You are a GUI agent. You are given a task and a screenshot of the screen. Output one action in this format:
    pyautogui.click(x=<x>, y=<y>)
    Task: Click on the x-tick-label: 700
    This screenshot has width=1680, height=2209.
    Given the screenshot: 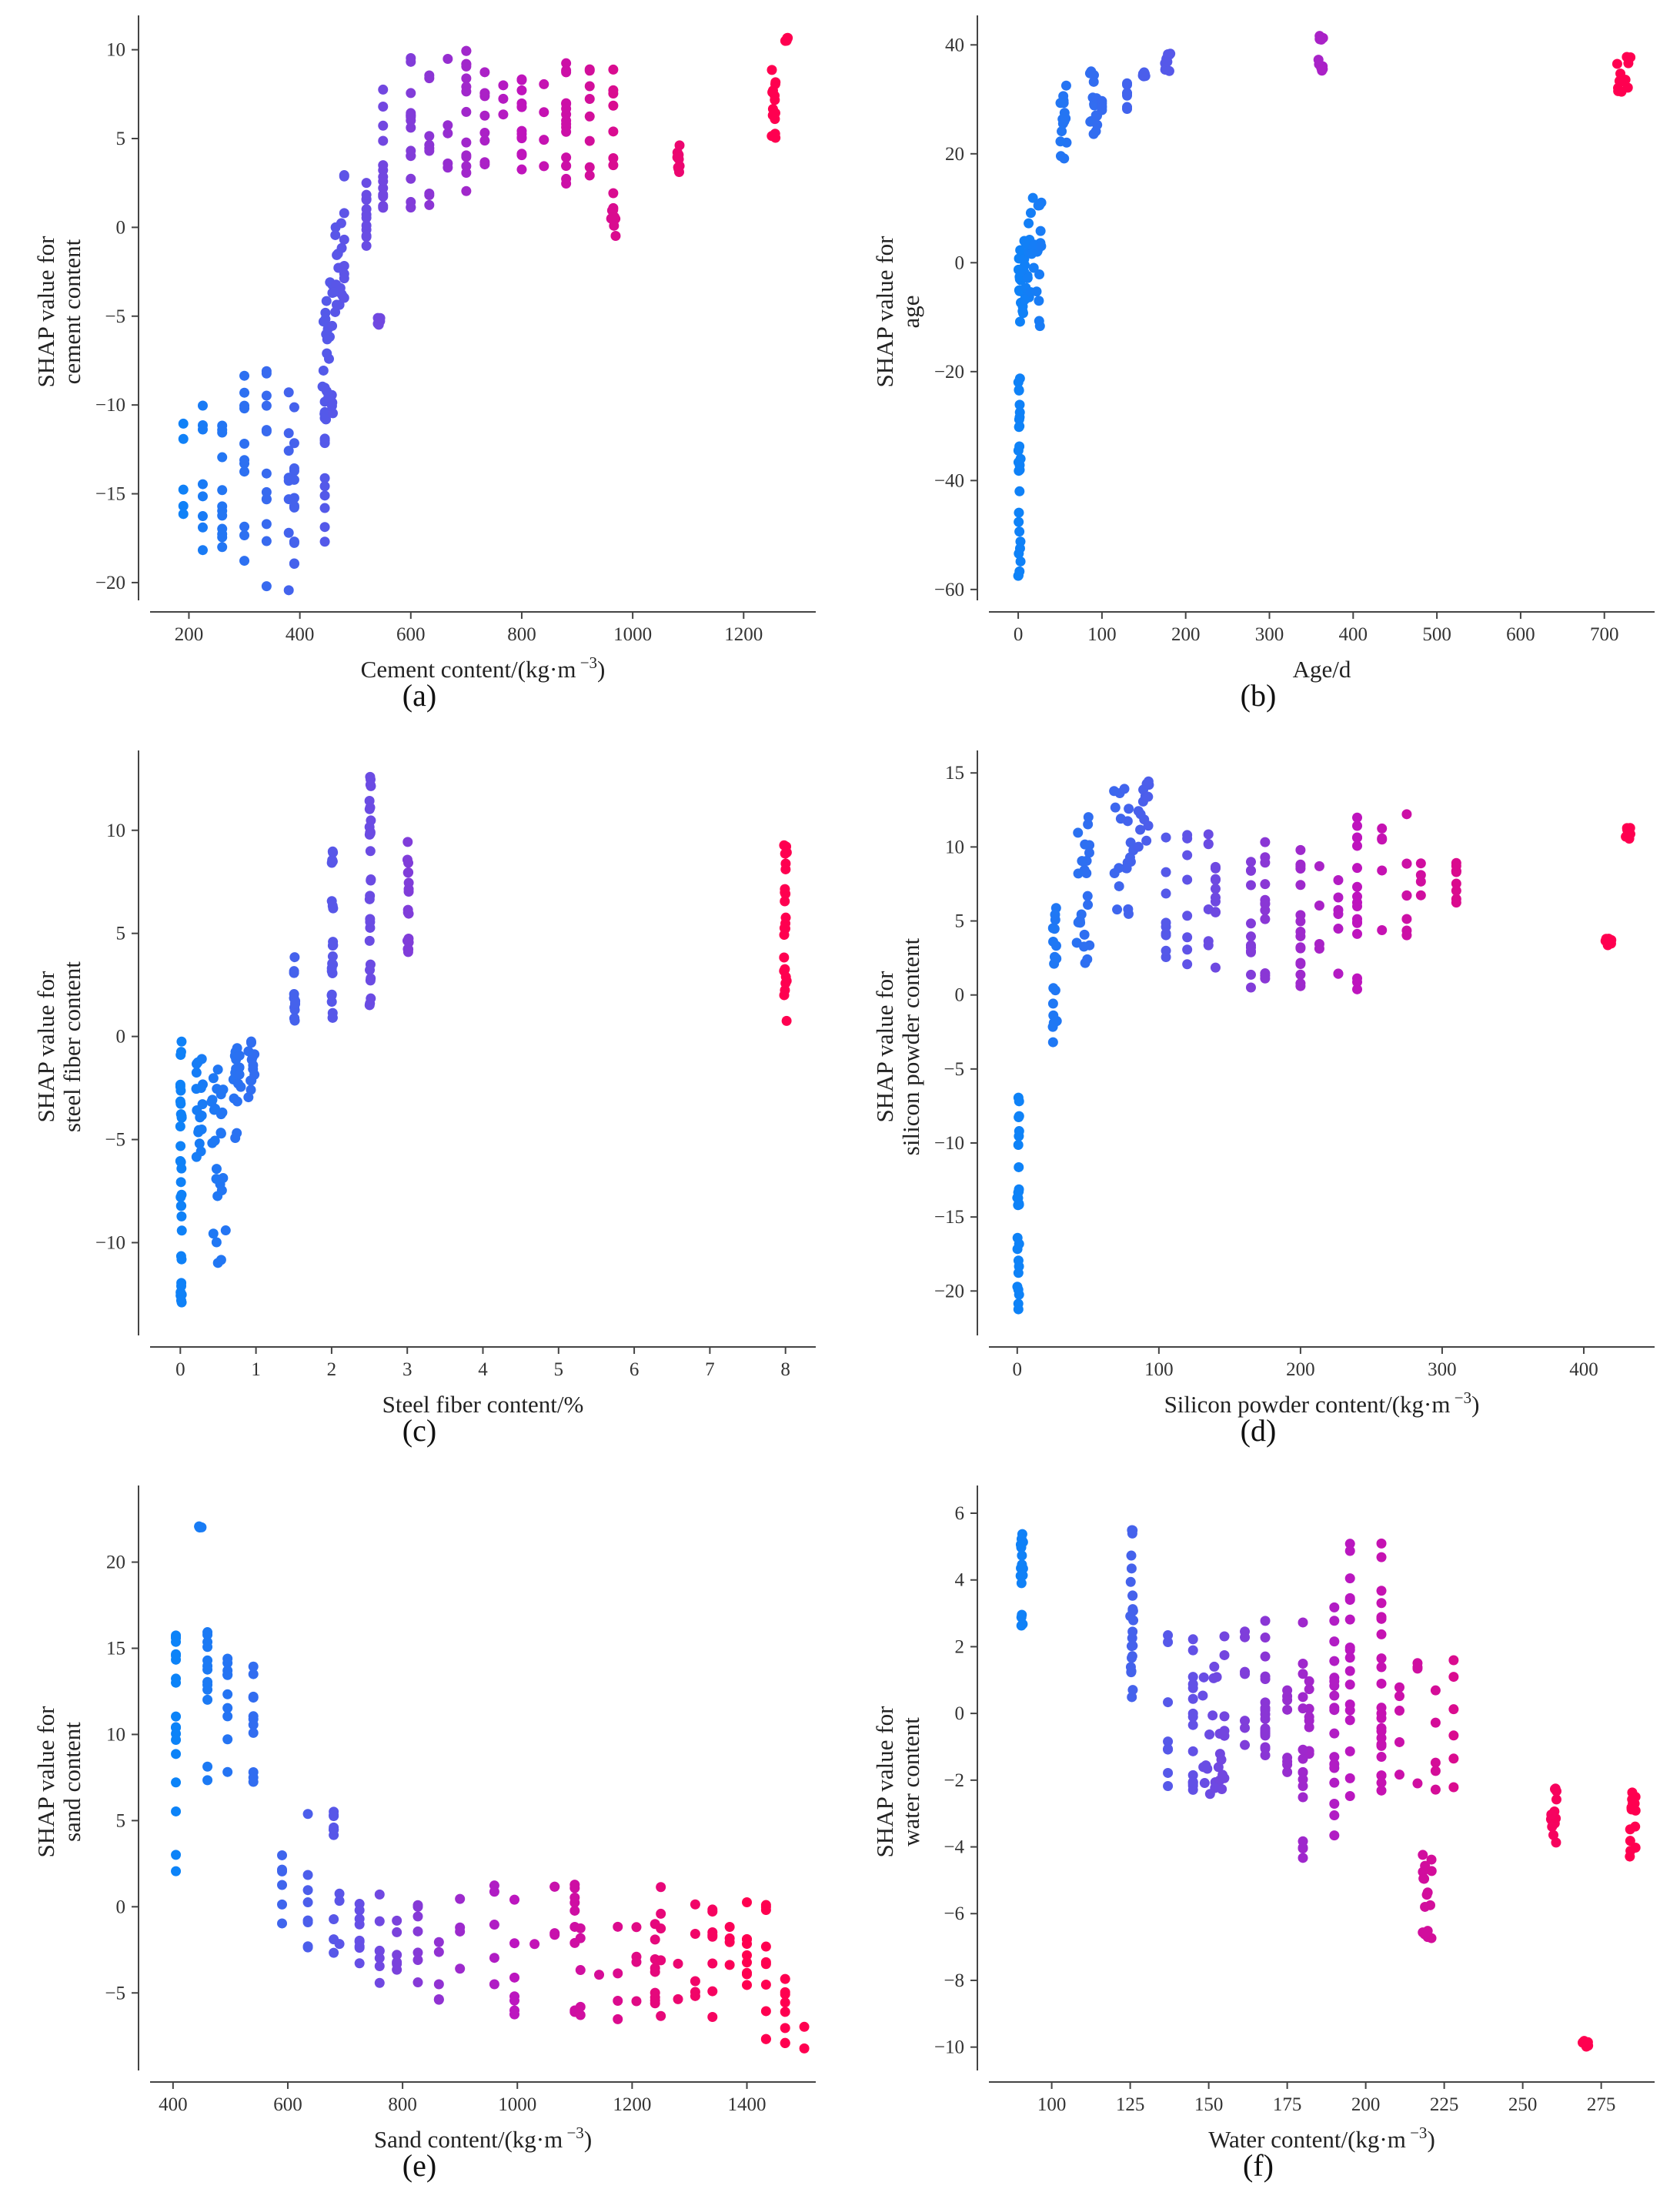 What is the action you would take?
    pyautogui.click(x=1605, y=634)
    